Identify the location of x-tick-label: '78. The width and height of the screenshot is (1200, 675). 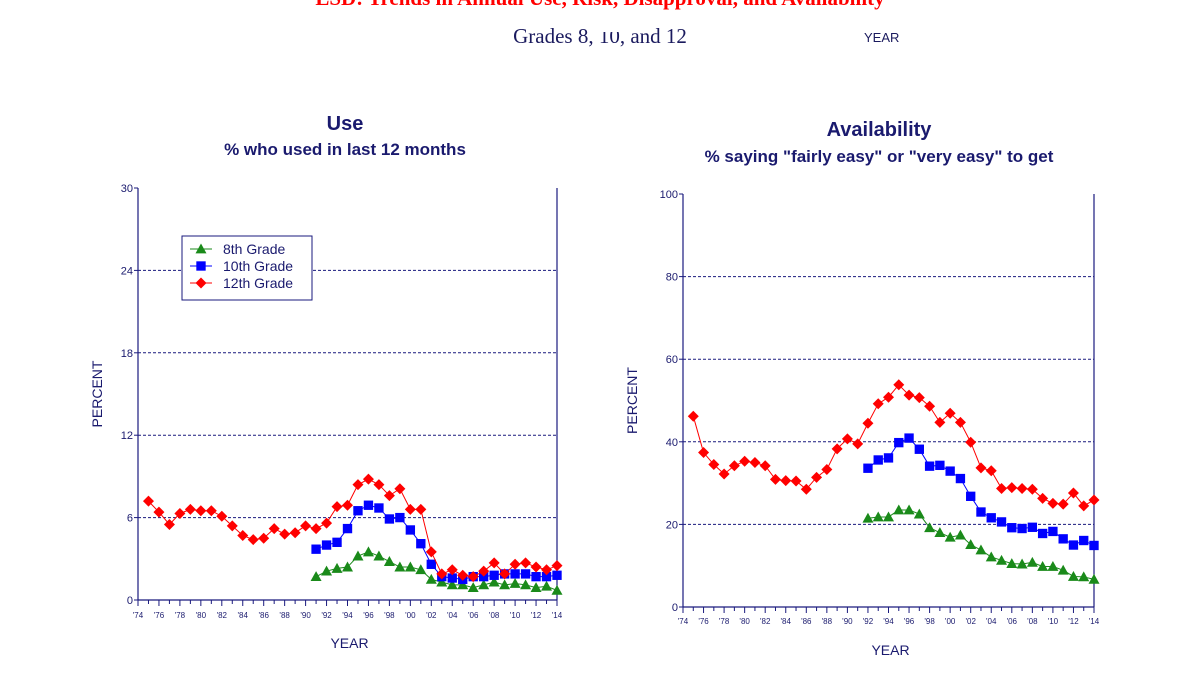
(724, 621).